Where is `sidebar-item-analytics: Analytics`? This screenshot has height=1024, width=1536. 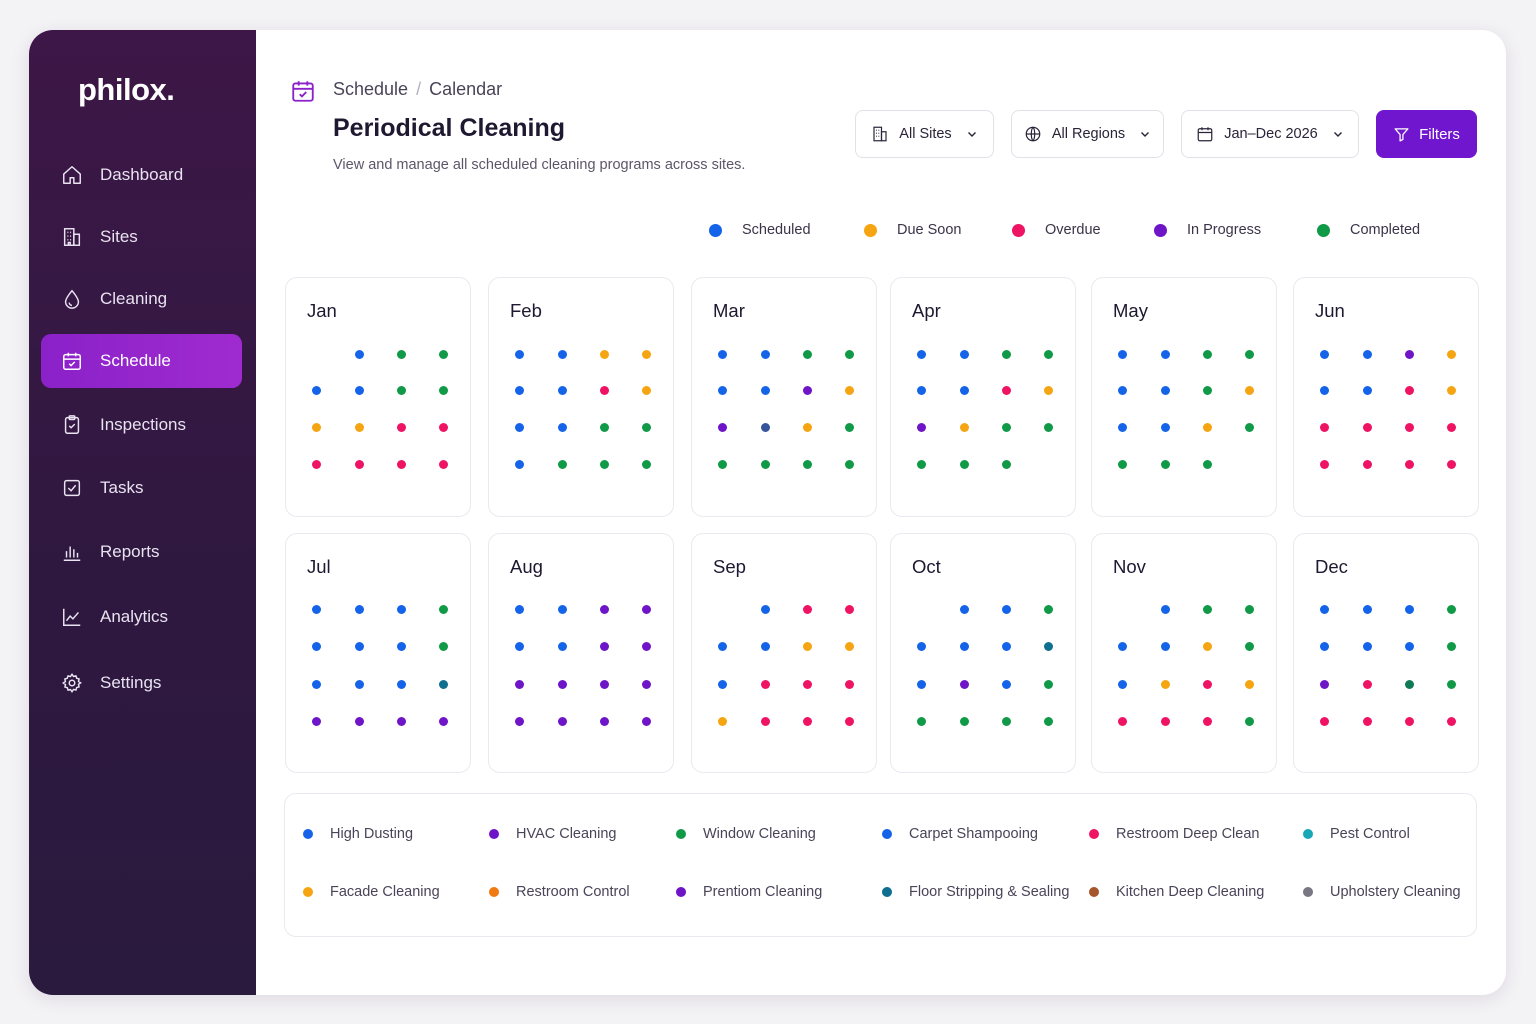 sidebar-item-analytics: Analytics is located at coordinates (141, 617).